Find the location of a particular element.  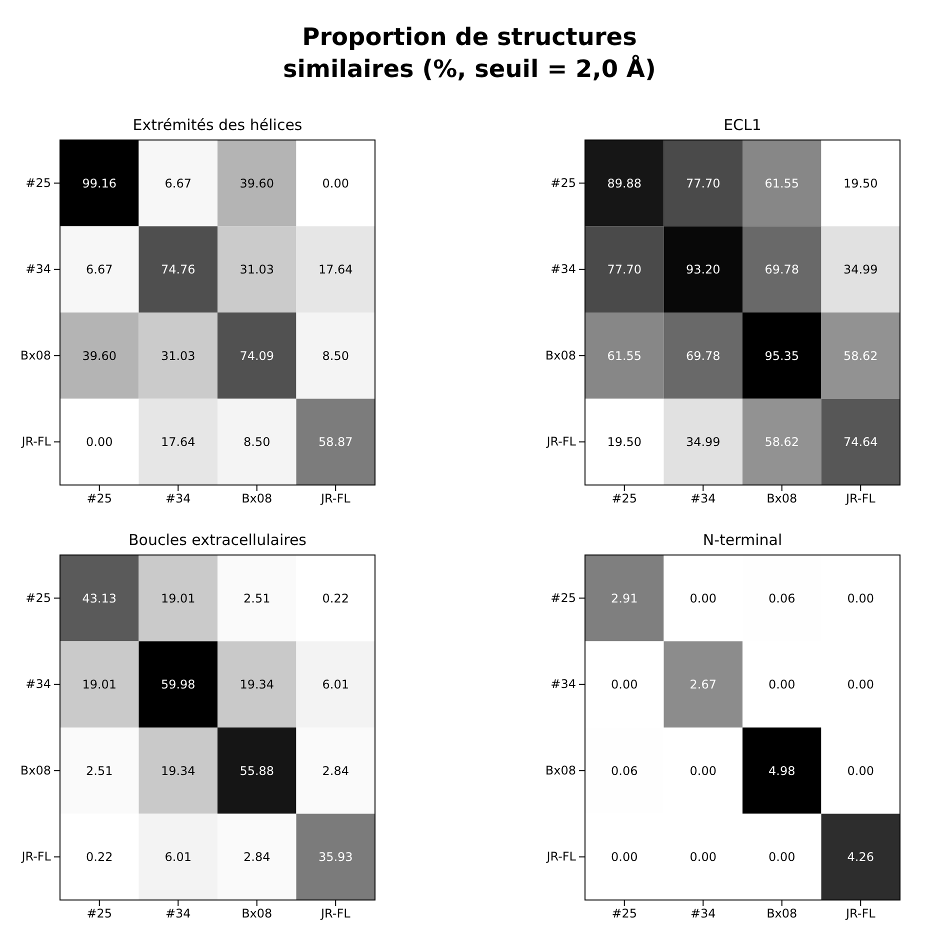

data-label: 95.35 is located at coordinates (782, 355).